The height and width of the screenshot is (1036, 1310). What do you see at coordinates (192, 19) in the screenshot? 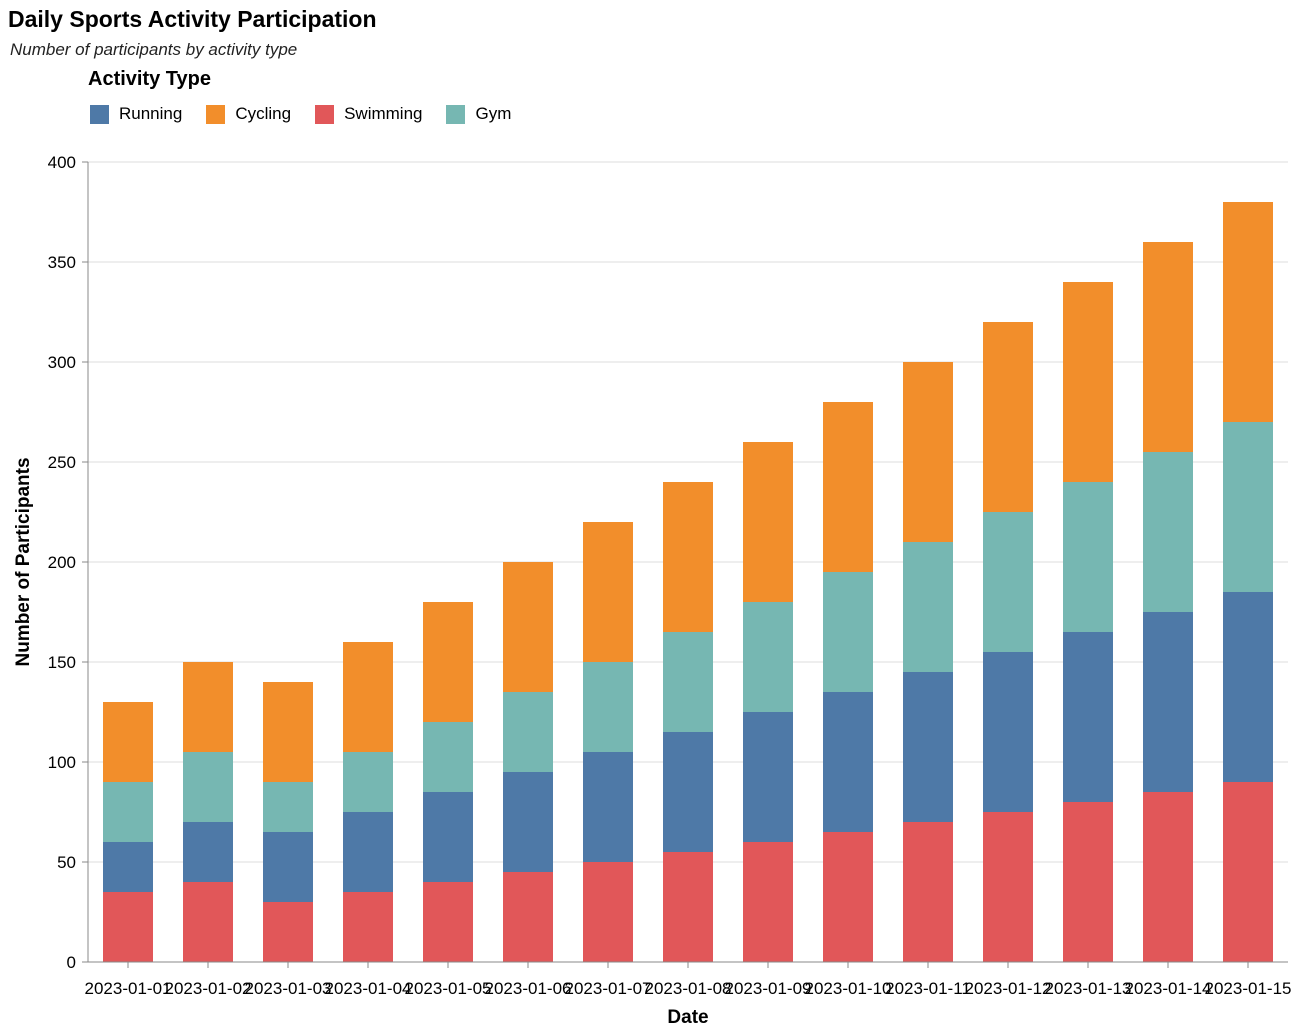
I see `chart-title: Daily Sports Activity Participation` at bounding box center [192, 19].